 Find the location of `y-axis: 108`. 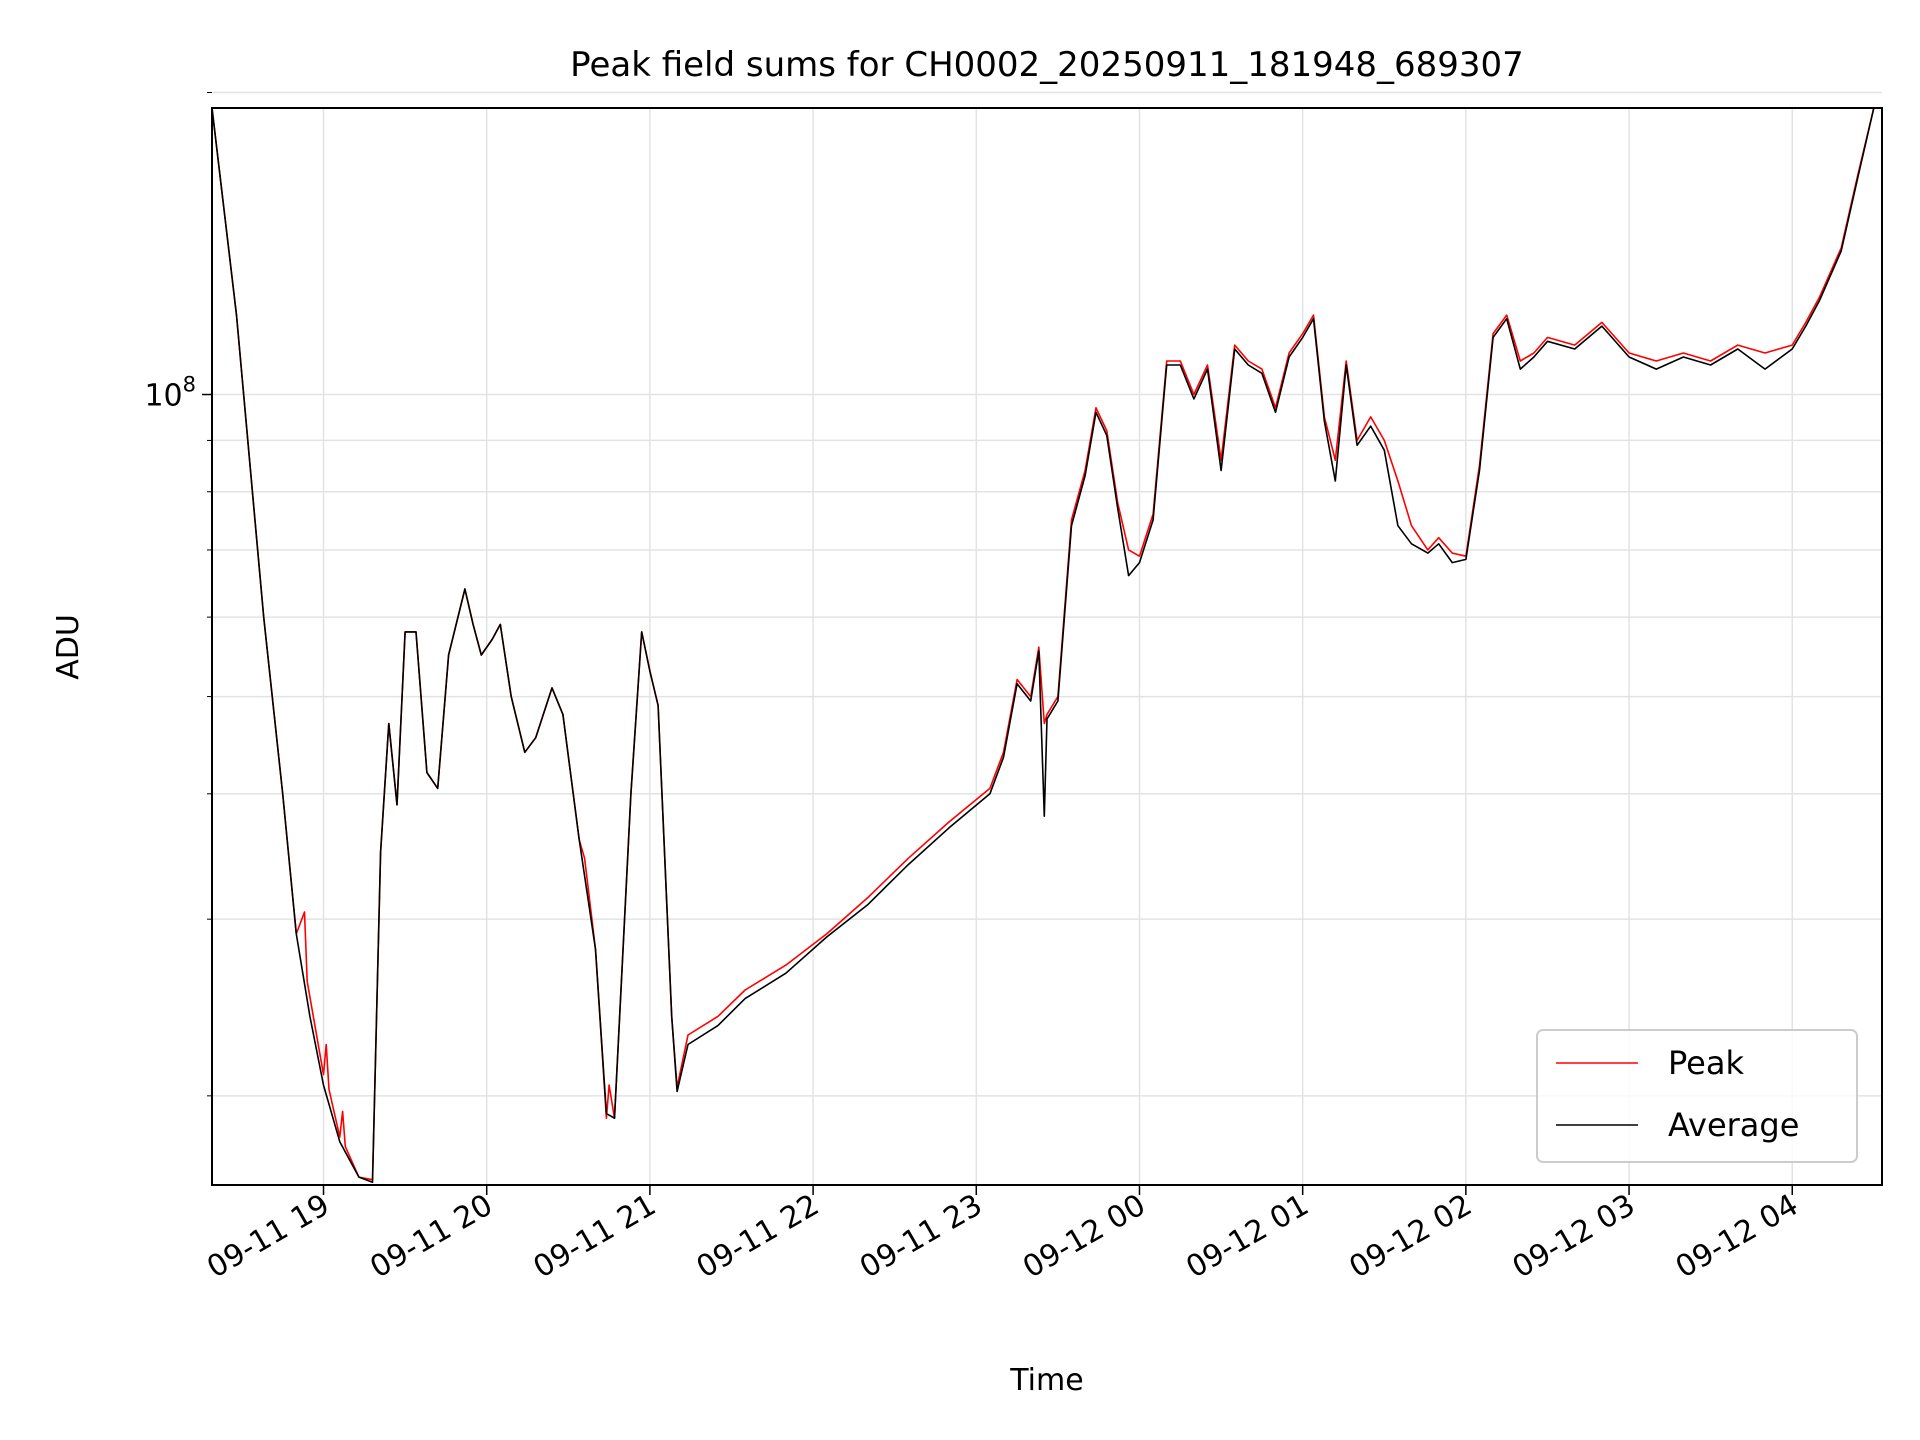

y-axis: 108 is located at coordinates (178, 594).